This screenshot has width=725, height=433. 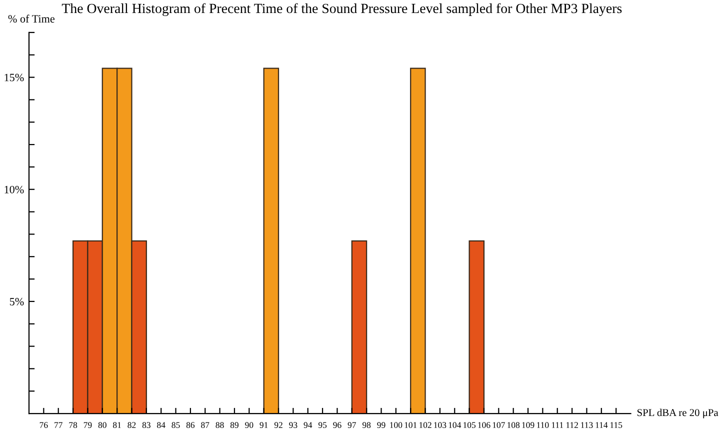 What do you see at coordinates (342, 9) in the screenshot?
I see `chart-title: The Overall Histogram of Precent Time of the Sound Pressure Level sampled for Other MP3 Players` at bounding box center [342, 9].